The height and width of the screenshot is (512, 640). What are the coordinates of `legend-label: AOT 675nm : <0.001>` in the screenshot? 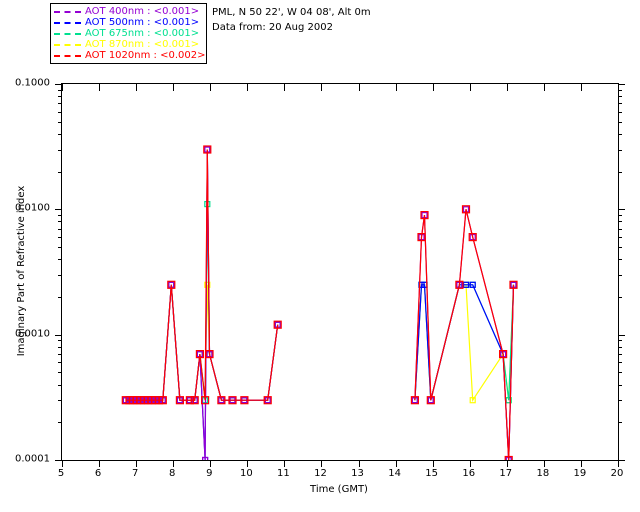 It's located at (142, 33).